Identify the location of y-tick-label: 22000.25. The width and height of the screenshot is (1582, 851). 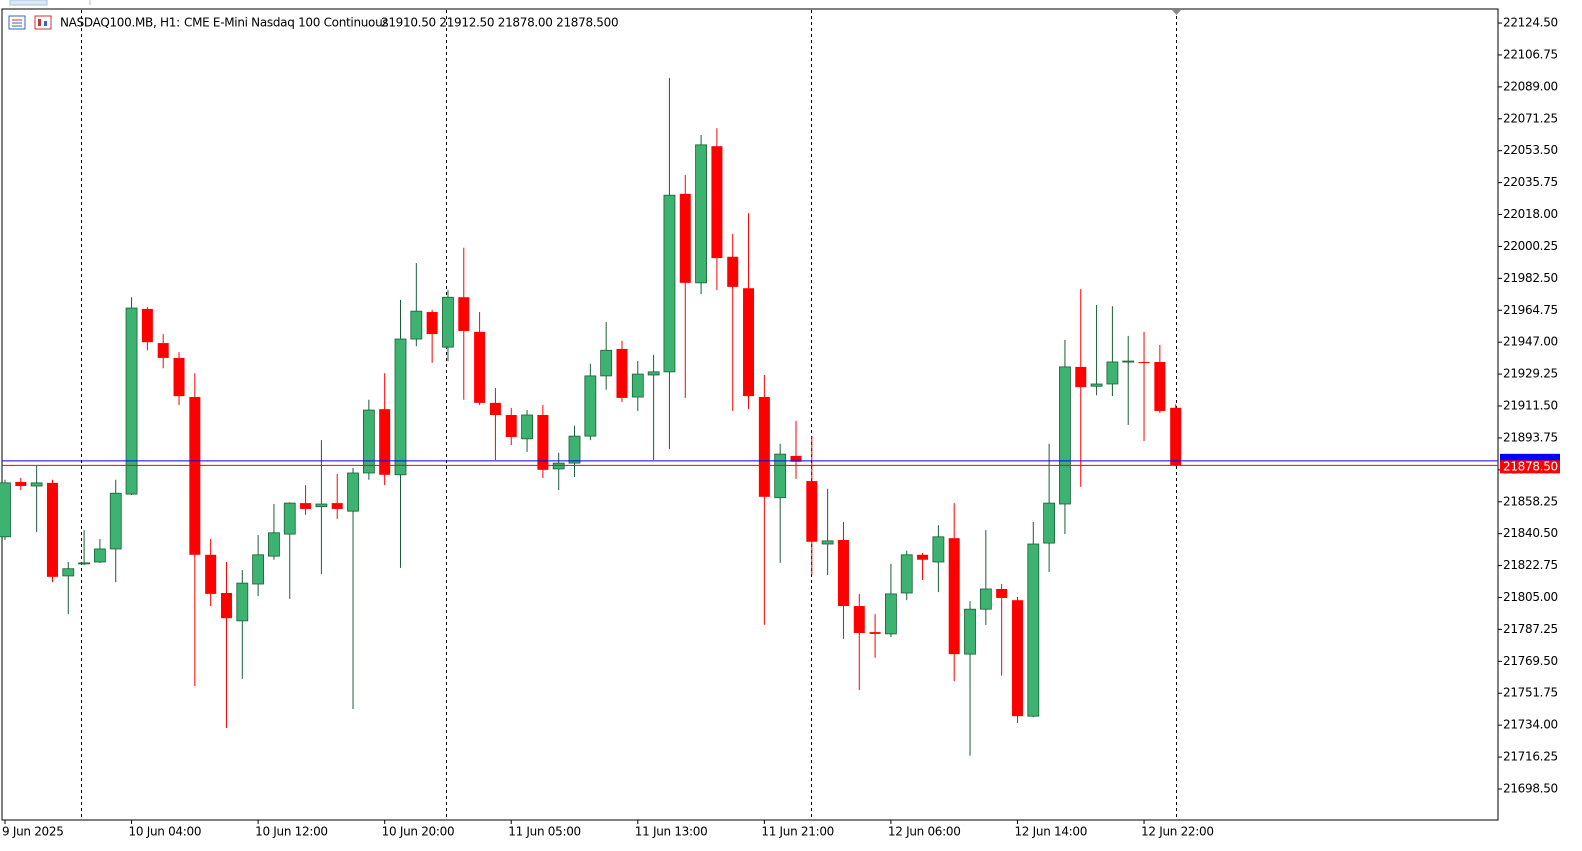
(1530, 246).